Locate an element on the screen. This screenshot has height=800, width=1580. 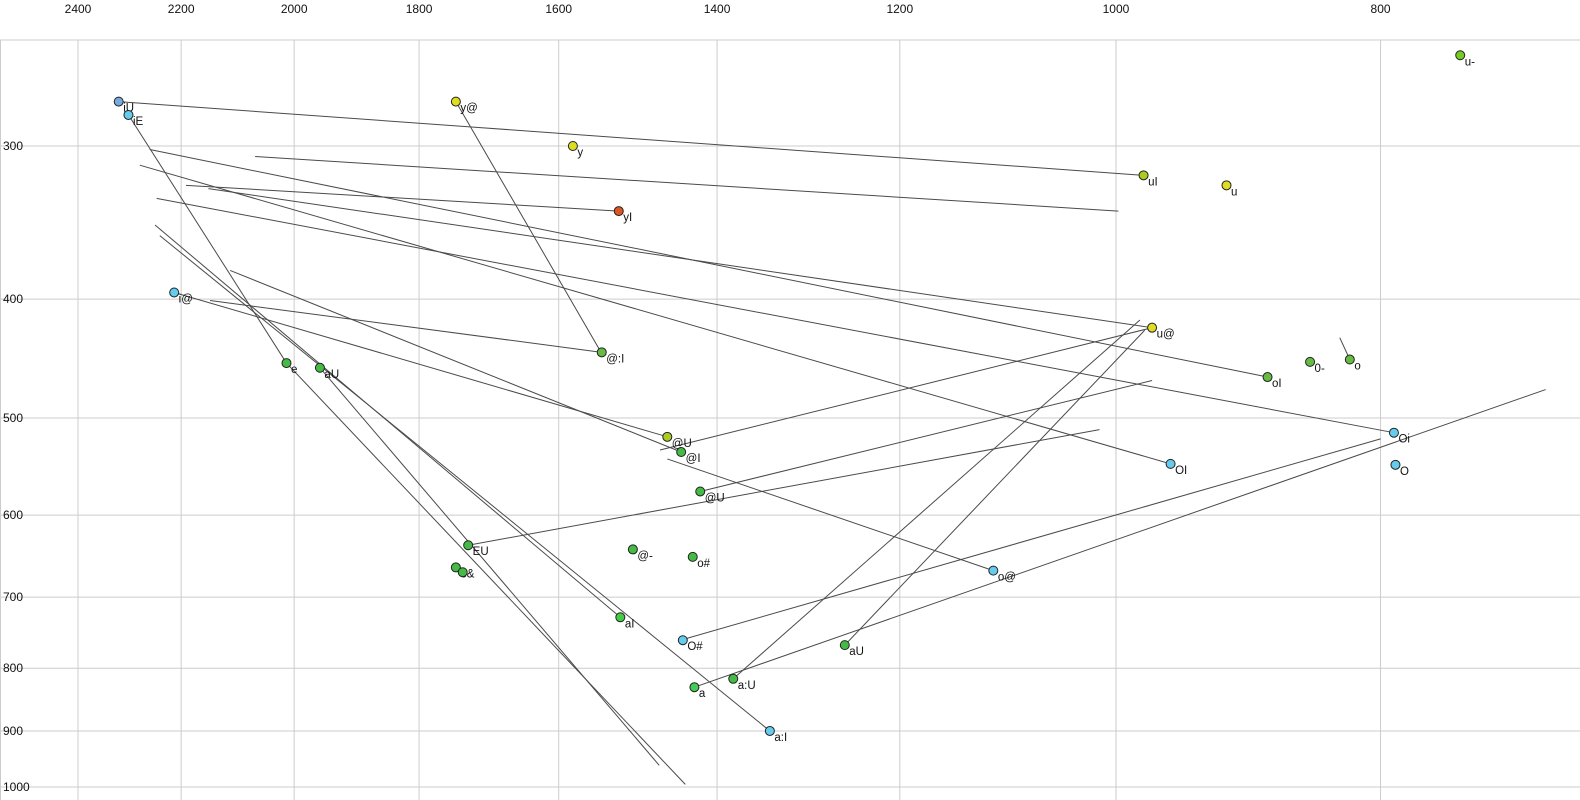
vowel-point-label: o# is located at coordinates (703, 564).